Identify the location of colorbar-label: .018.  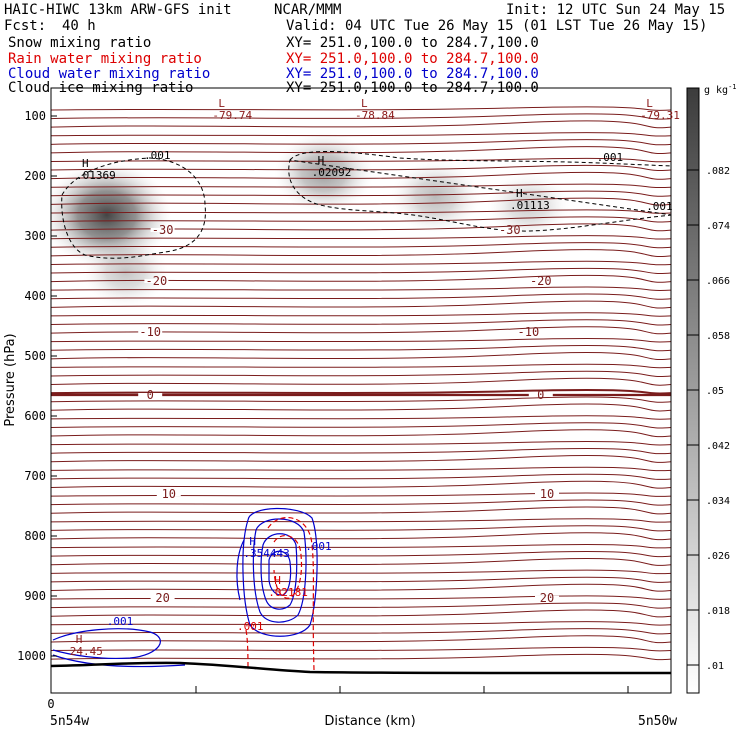
(718, 611).